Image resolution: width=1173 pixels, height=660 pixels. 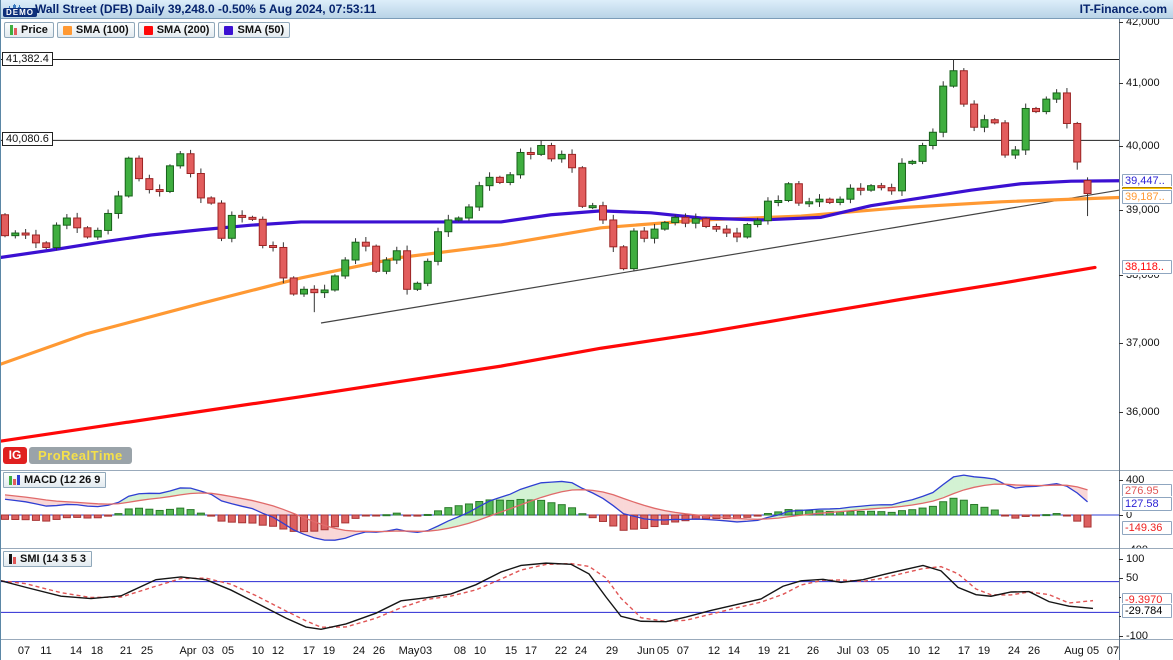 I want to click on it-finance-brand: IT-Finance.com, so click(x=1123, y=9).